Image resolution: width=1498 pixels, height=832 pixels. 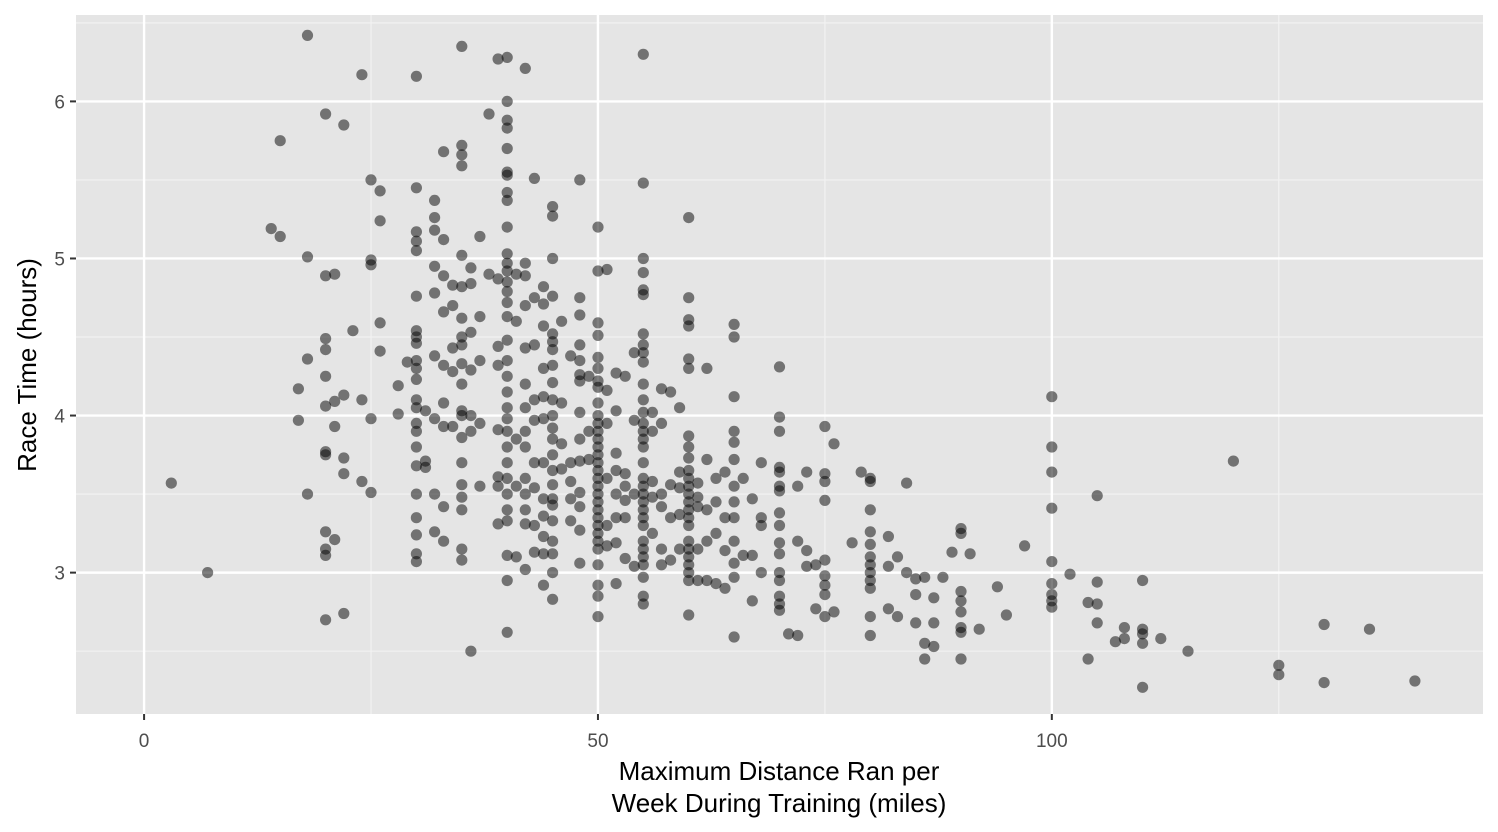 What do you see at coordinates (59, 417) in the screenshot?
I see `y-tick-label: 4` at bounding box center [59, 417].